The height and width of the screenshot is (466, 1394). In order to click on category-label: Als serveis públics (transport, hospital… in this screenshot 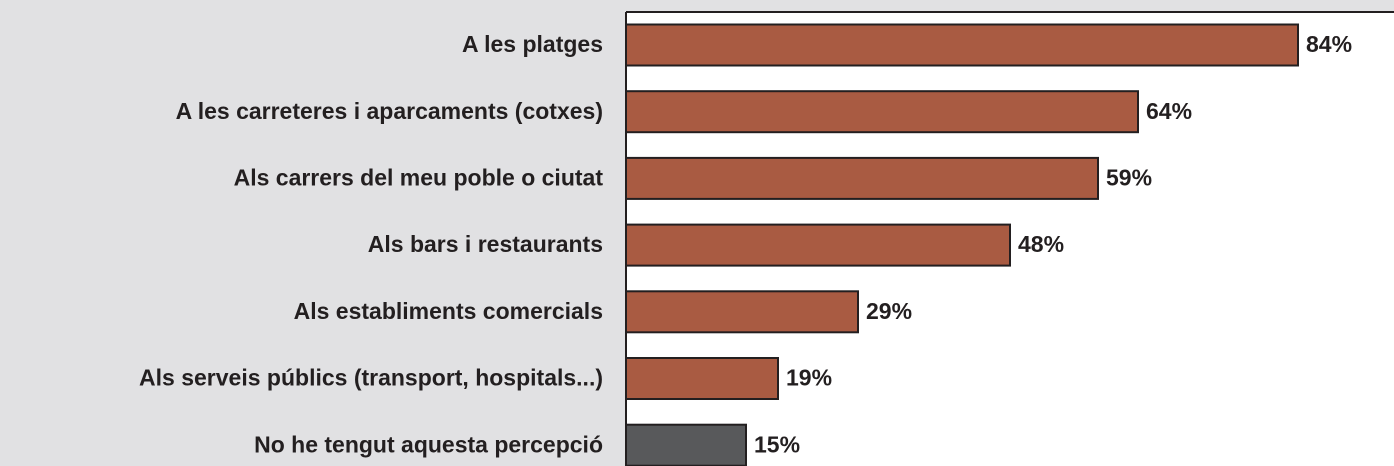, I will do `click(371, 378)`.